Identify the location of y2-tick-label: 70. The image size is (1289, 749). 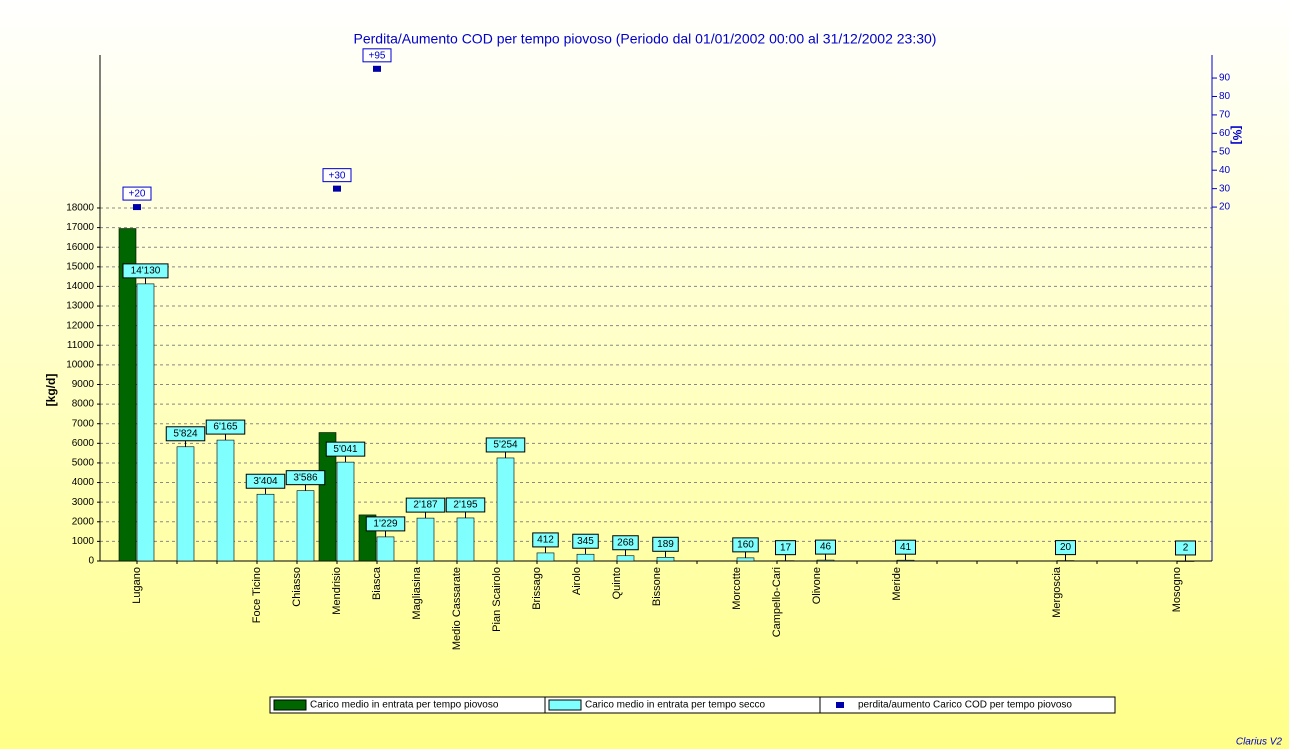
(1225, 115).